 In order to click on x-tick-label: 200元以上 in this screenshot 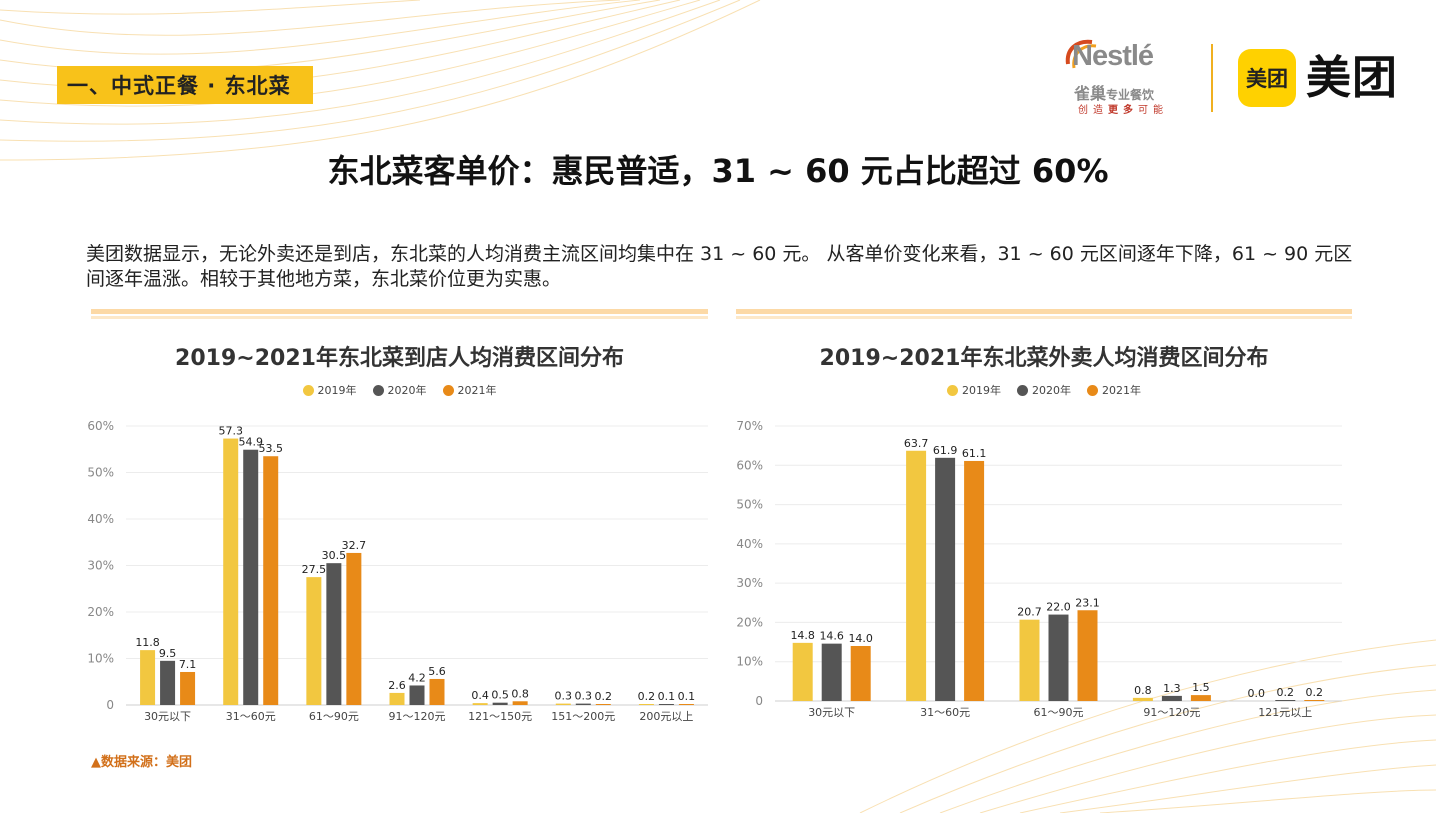, I will do `click(666, 716)`.